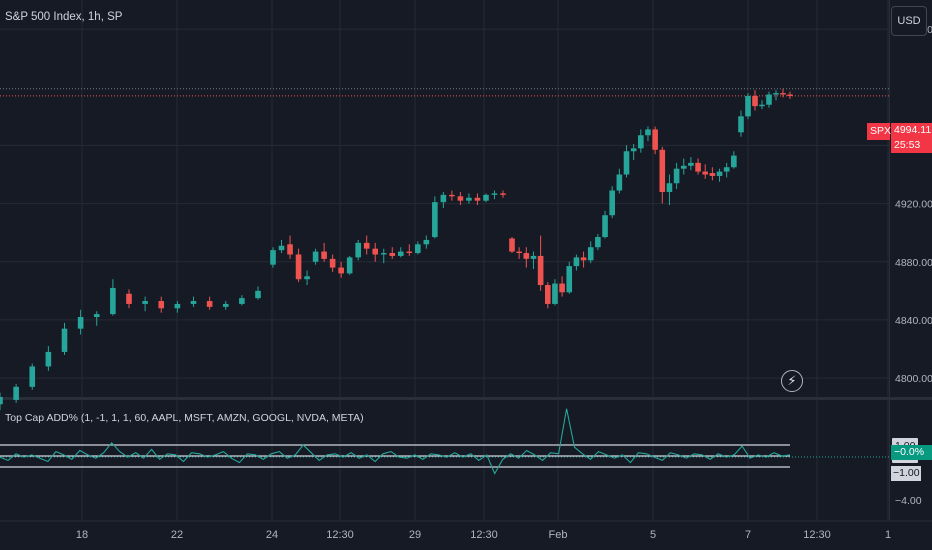 Image resolution: width=932 pixels, height=550 pixels. I want to click on time-tick-label: 7, so click(748, 535).